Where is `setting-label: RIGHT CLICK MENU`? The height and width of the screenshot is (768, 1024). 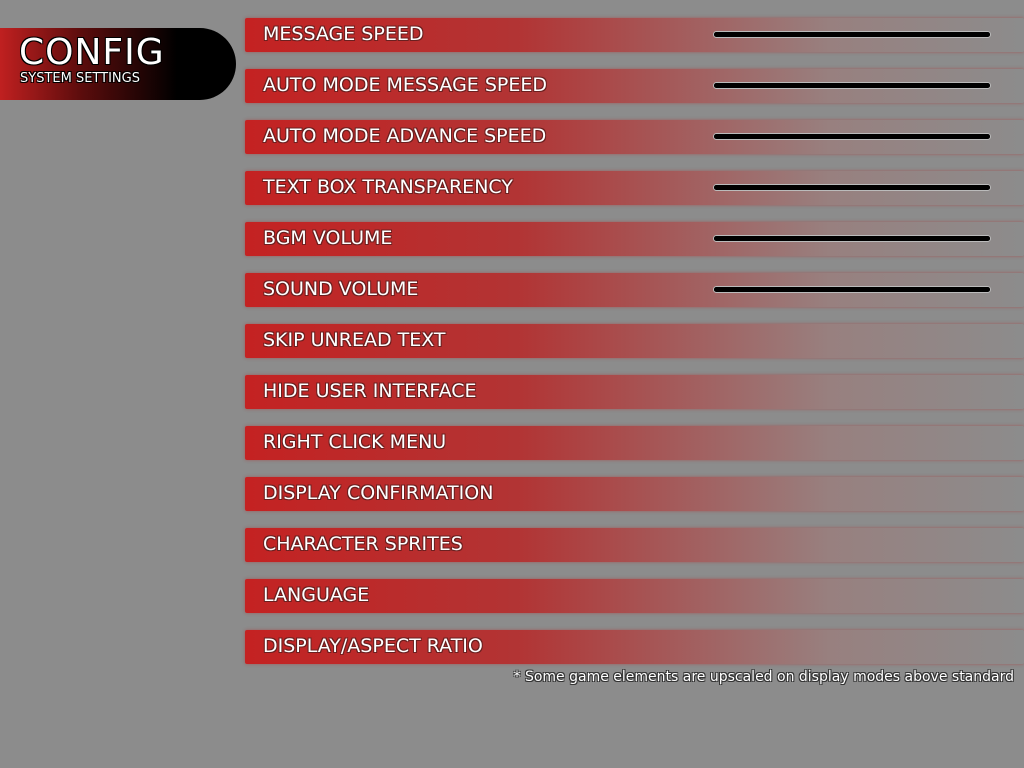 setting-label: RIGHT CLICK MENU is located at coordinates (355, 442).